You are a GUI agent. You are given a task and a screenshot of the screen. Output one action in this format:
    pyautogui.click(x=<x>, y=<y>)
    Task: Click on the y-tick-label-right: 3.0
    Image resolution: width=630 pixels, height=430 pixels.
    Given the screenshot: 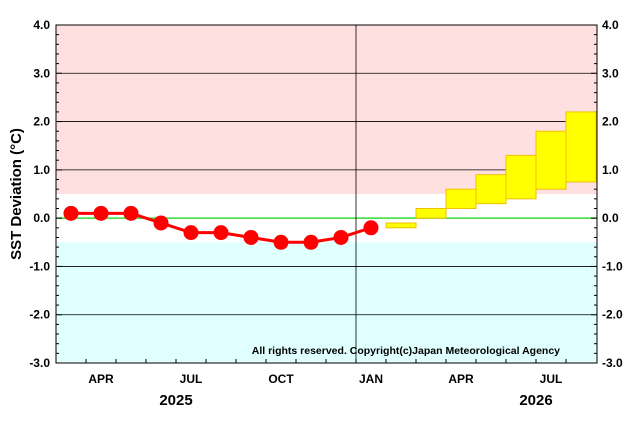 What is the action you would take?
    pyautogui.click(x=610, y=73)
    